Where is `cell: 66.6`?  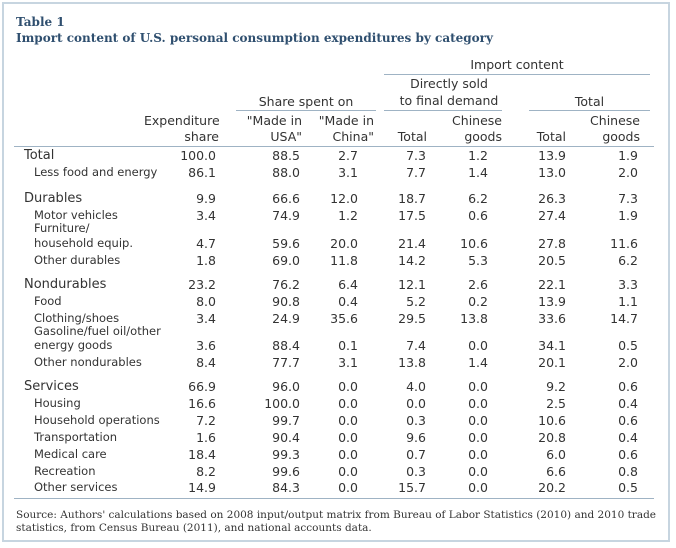 cell: 66.6 is located at coordinates (286, 198).